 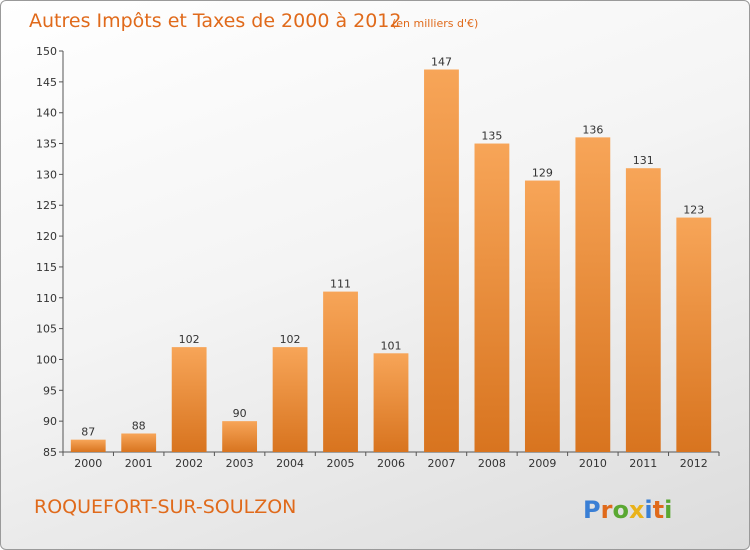 I want to click on bar-value-label: 123, so click(x=693, y=210).